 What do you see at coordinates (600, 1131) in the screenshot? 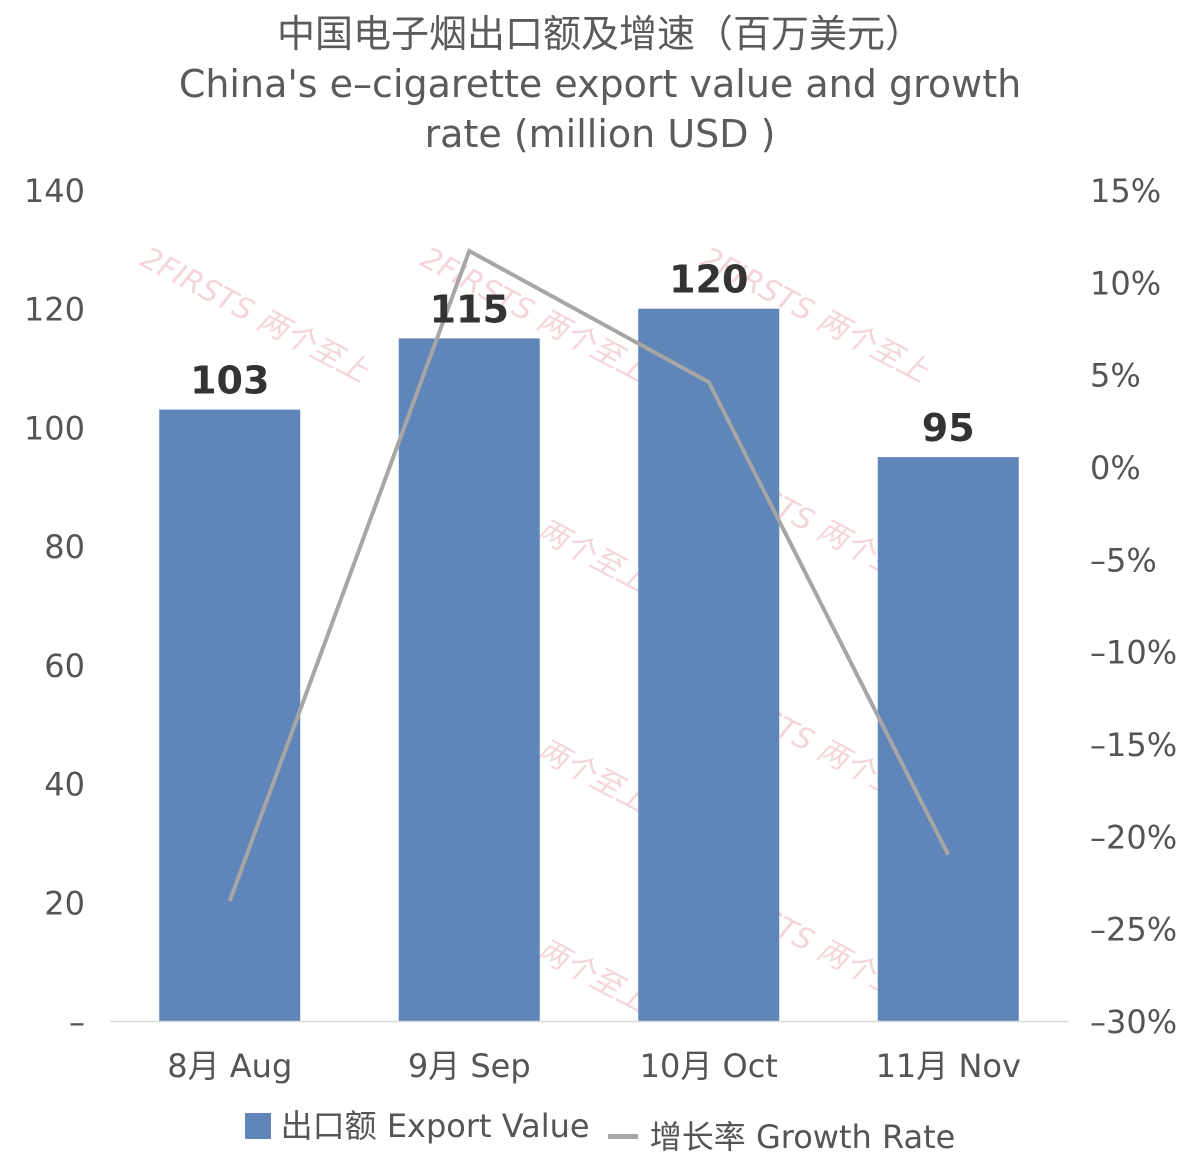
I see `legend: 出口额 Export Value 增长率 Growth Rate` at bounding box center [600, 1131].